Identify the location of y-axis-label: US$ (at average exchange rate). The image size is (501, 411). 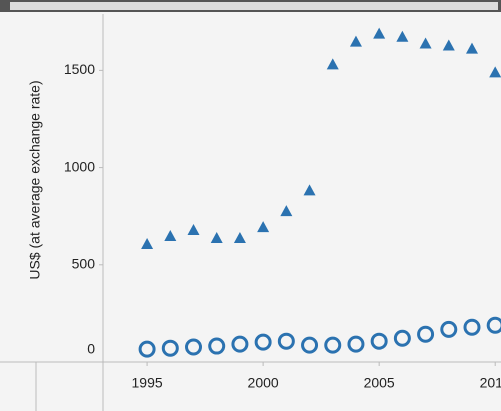
(35, 179).